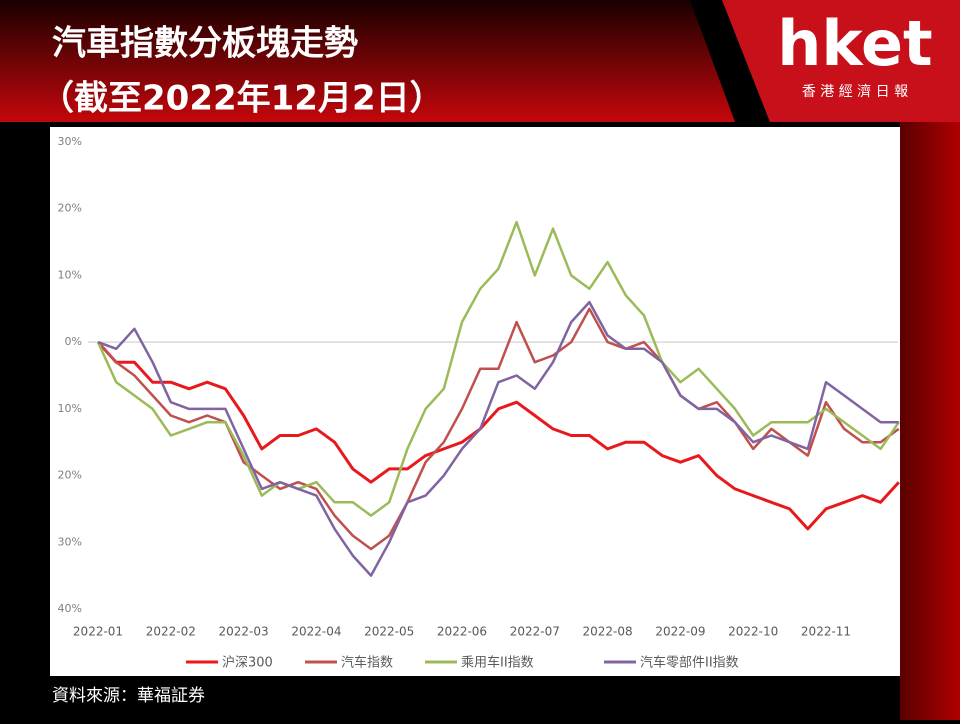 The height and width of the screenshot is (724, 960). I want to click on logo-area, so click(841, 61).